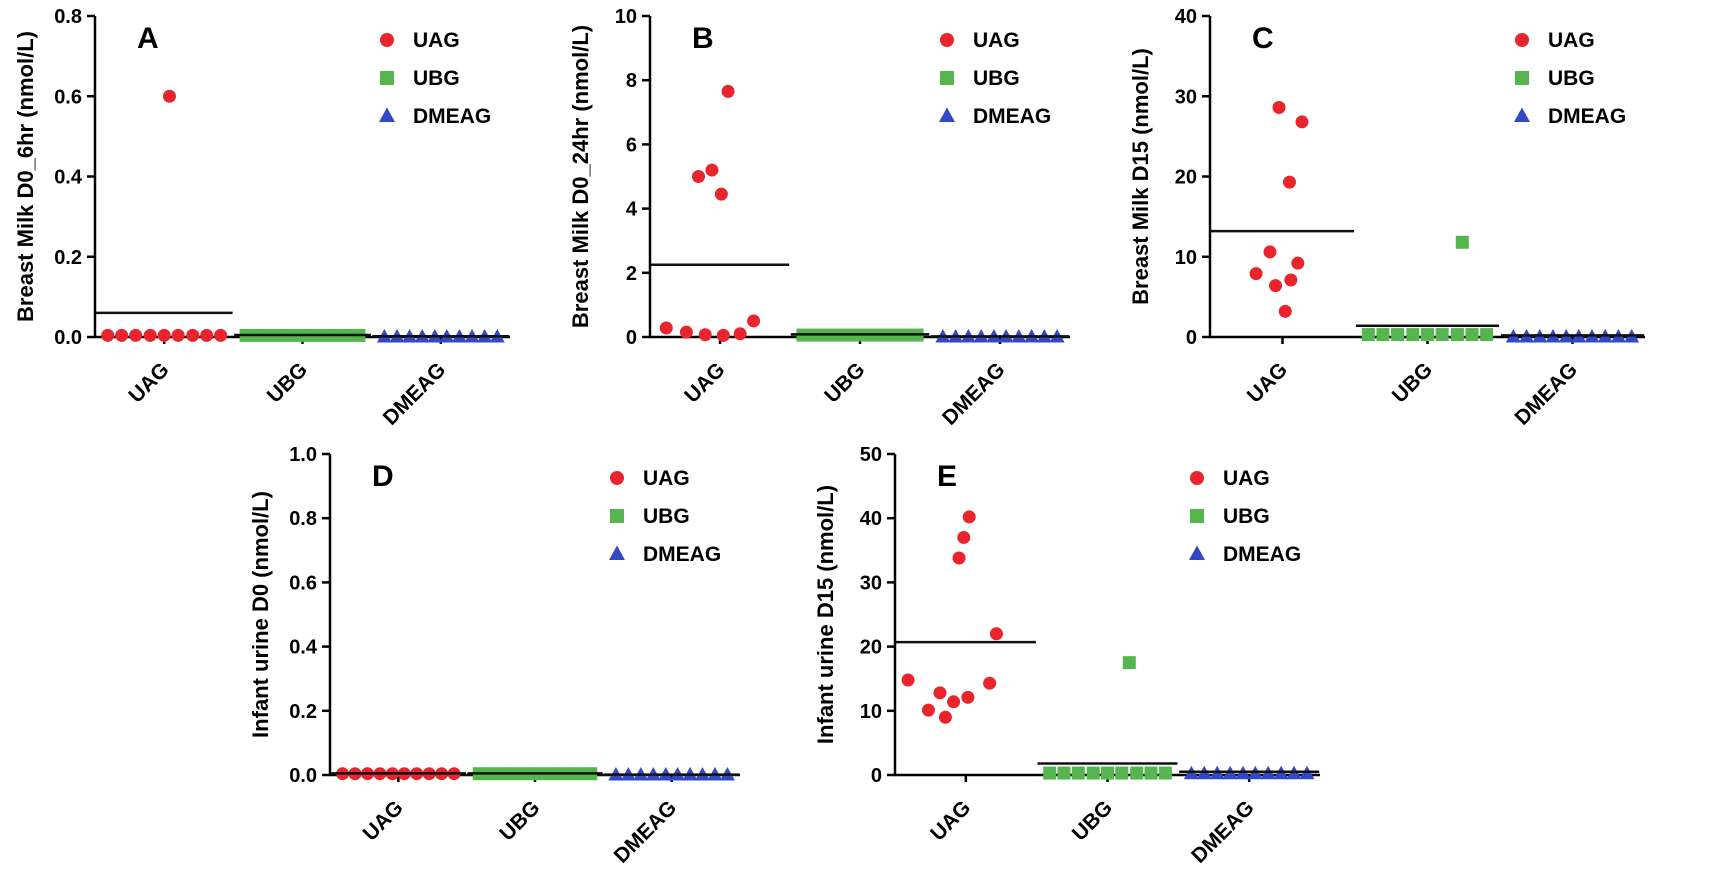 This screenshot has width=1710, height=873. Describe the element at coordinates (260, 614) in the screenshot. I see `y-axis-label: Infant urine D0 (nmol/L)` at that location.